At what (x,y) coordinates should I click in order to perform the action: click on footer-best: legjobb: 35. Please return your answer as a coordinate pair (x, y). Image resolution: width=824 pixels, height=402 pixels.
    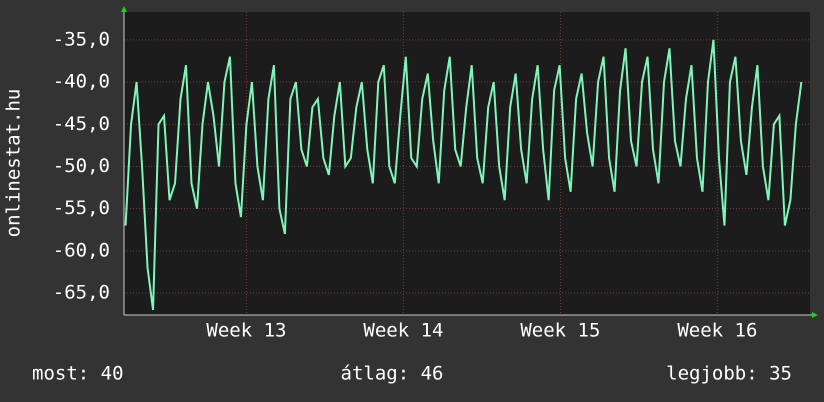
    Looking at the image, I should click on (729, 374).